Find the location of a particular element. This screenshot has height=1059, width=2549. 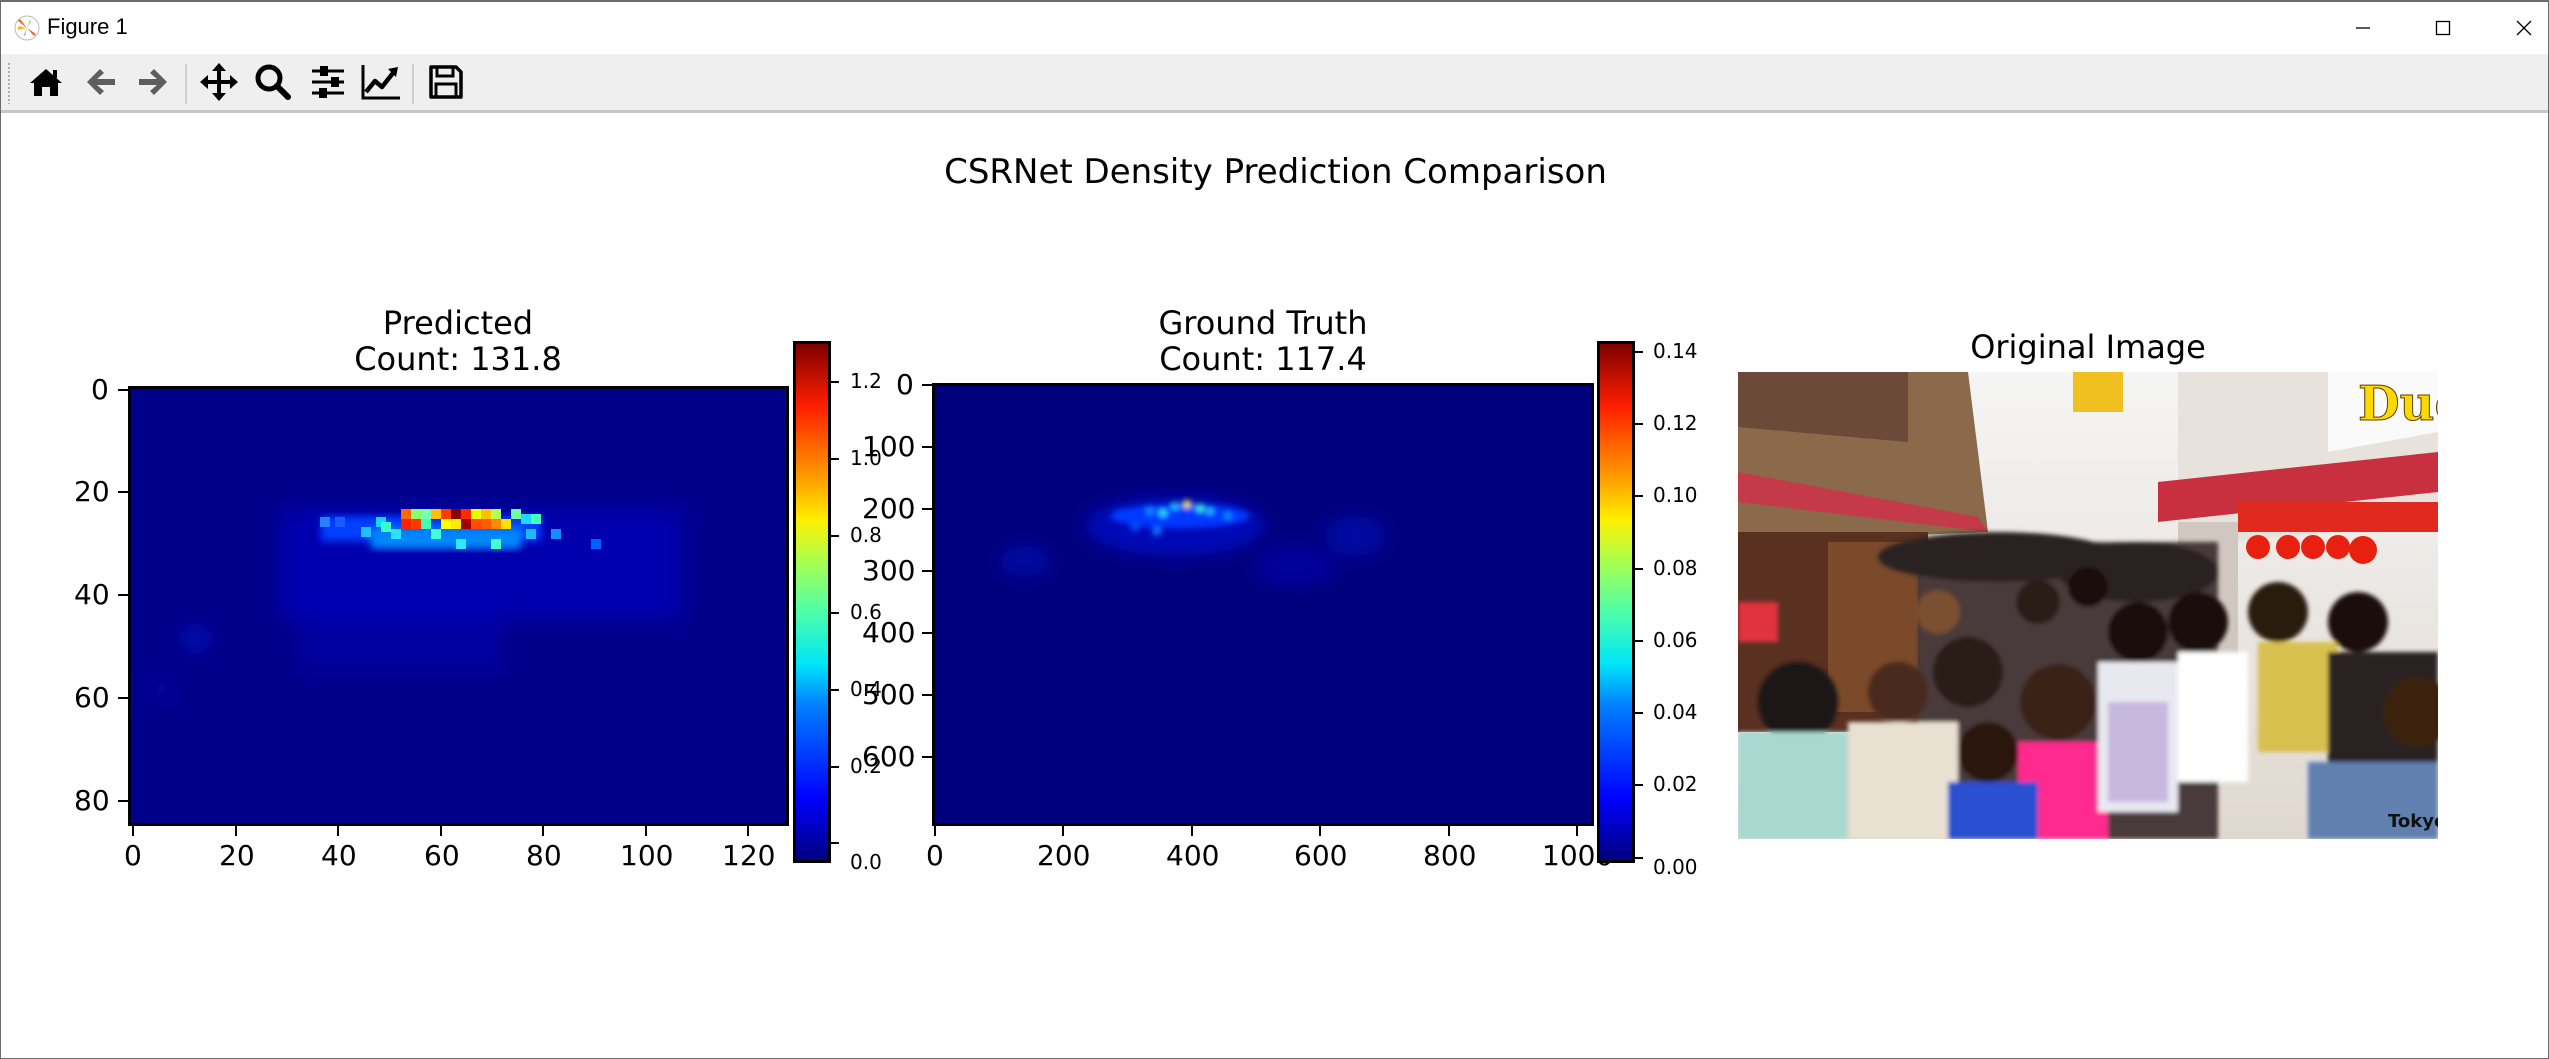

colorbar-tick-label: 0.06 is located at coordinates (1675, 640).